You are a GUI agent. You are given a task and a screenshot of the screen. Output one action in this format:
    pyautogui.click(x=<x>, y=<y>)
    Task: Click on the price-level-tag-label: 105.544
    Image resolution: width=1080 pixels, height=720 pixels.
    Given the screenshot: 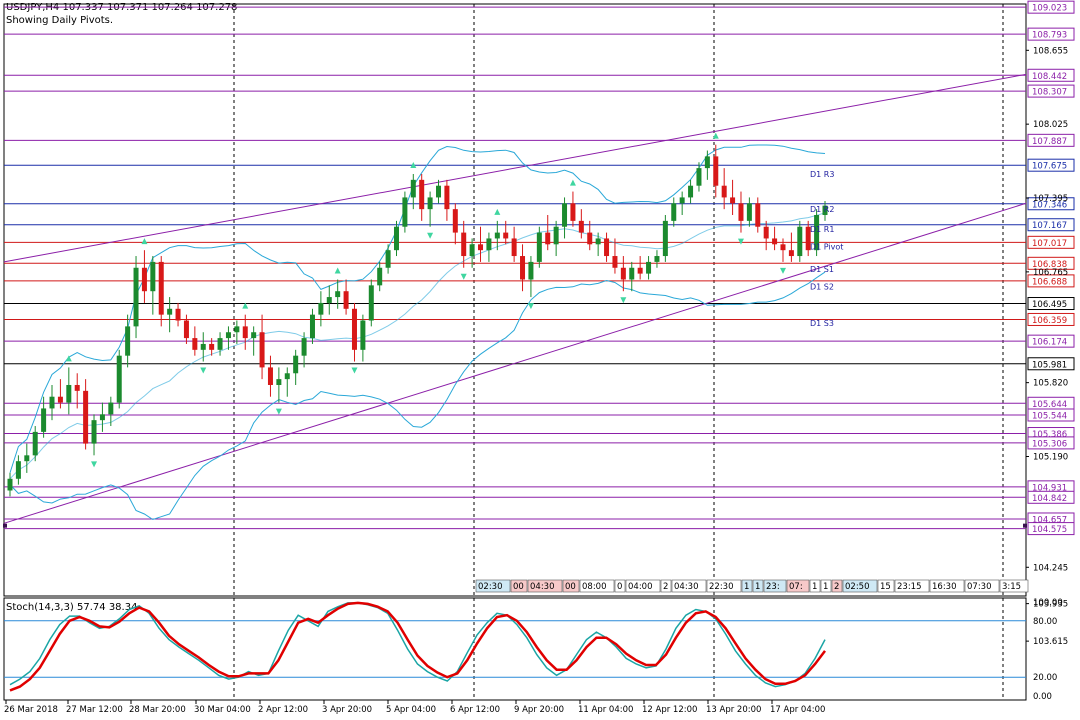 What is the action you would take?
    pyautogui.click(x=1049, y=417)
    